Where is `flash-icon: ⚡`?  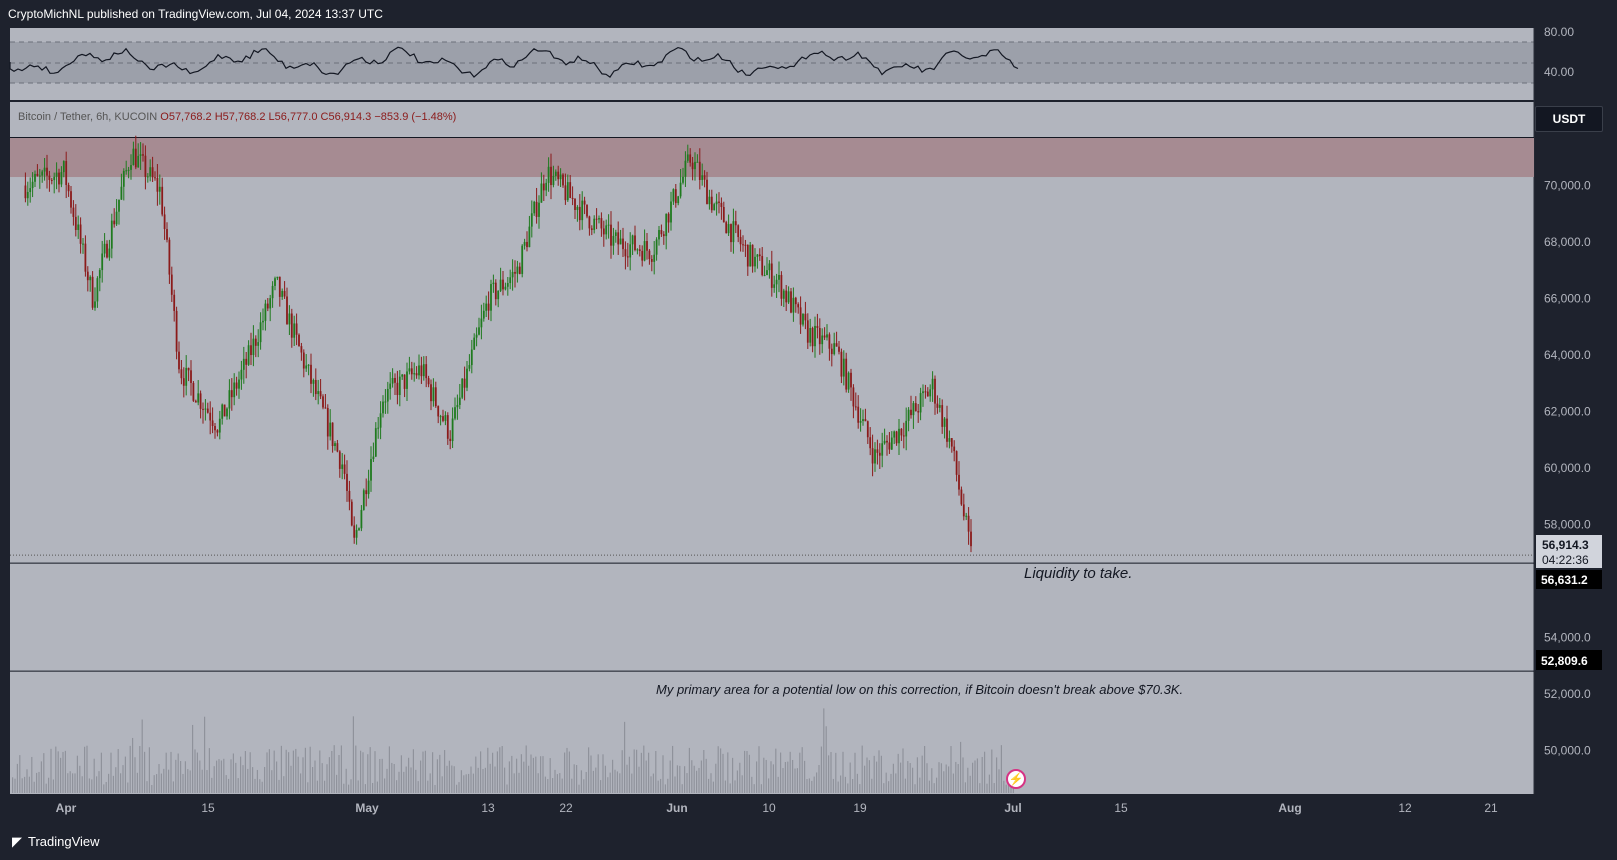
flash-icon: ⚡ is located at coordinates (1016, 779).